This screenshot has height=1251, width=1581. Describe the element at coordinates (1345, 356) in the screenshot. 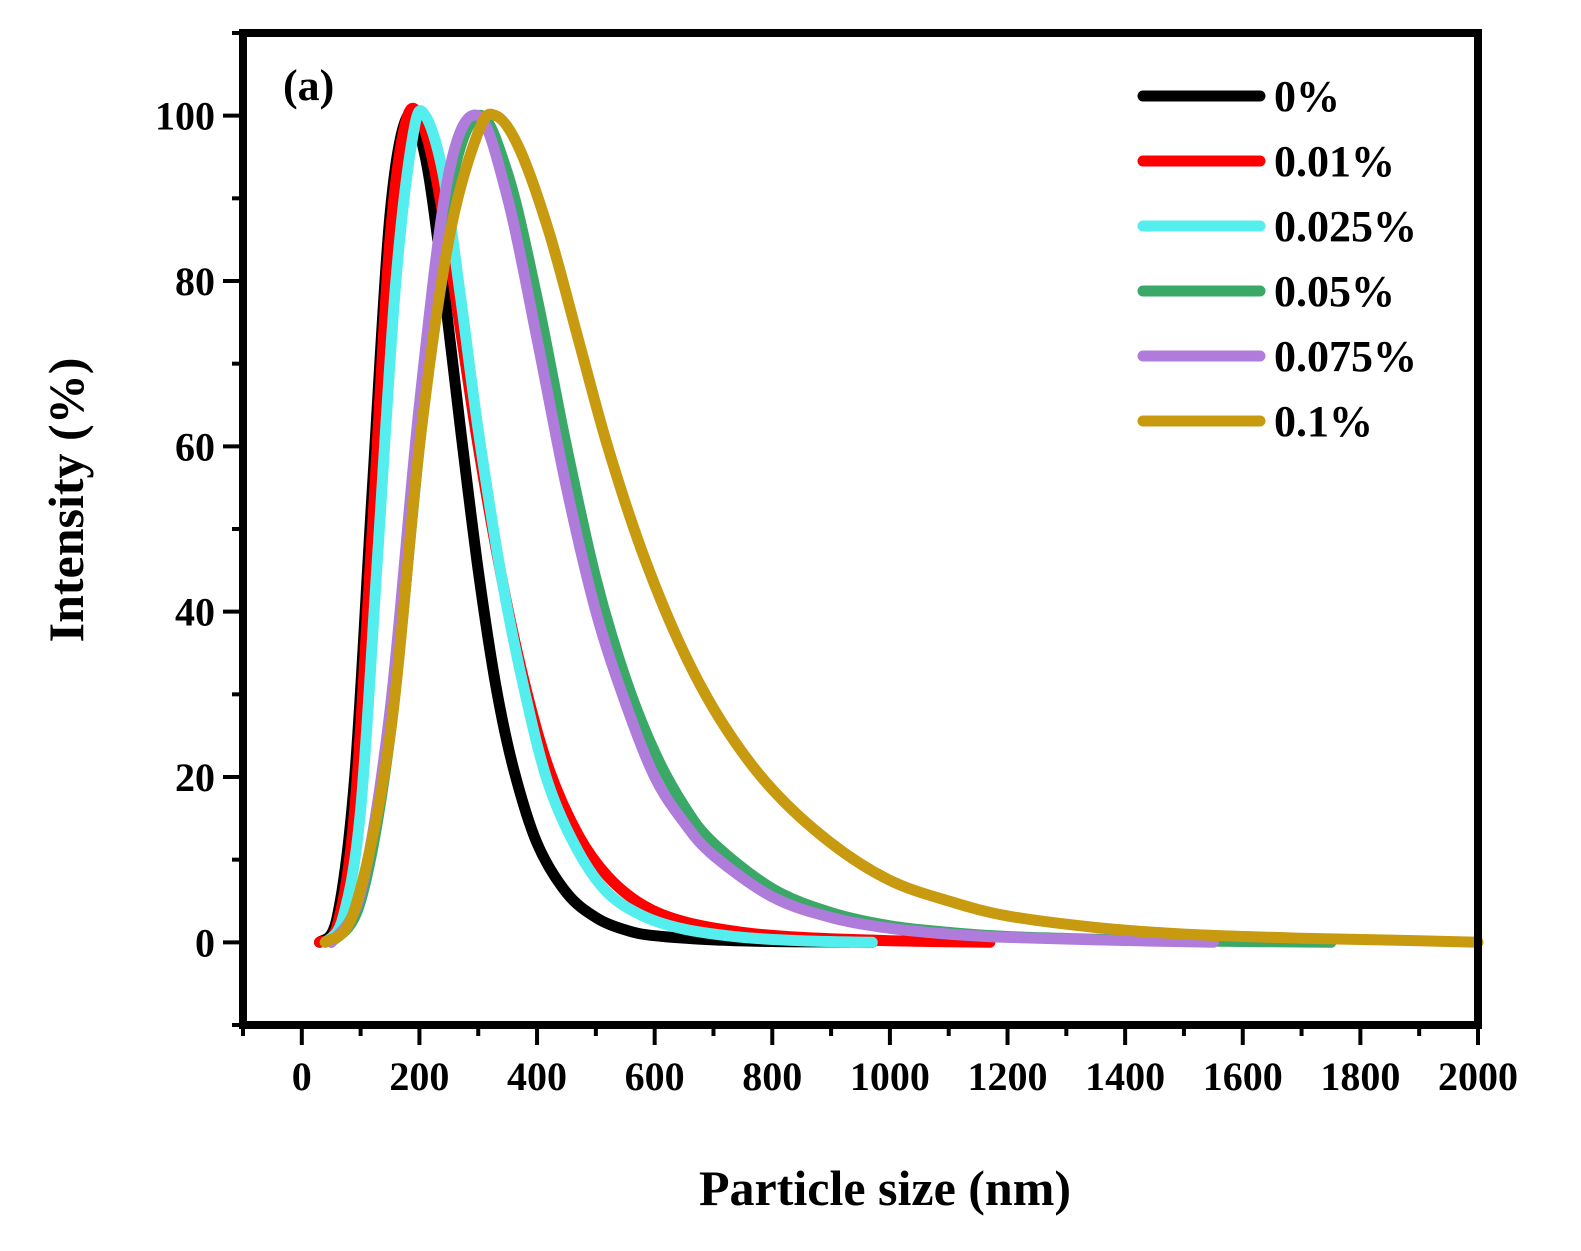

I see `legend-label-4: 0.075%` at that location.